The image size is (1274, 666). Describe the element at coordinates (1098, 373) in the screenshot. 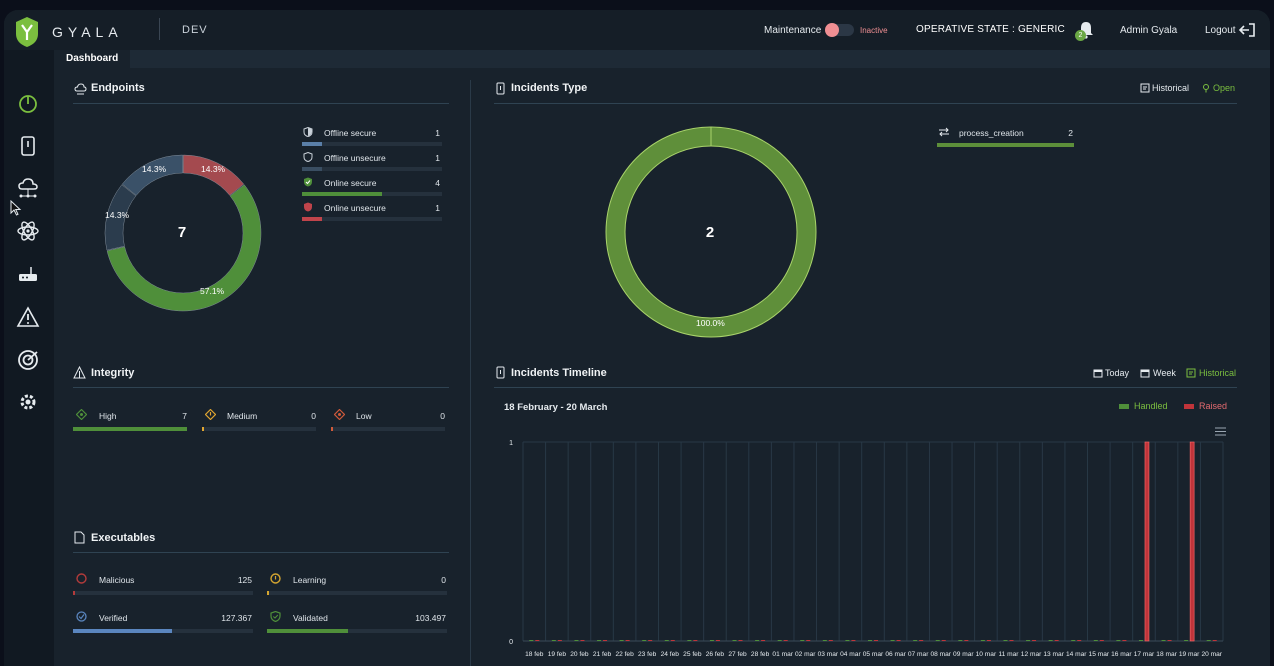

I see `calendar-today-icon` at that location.